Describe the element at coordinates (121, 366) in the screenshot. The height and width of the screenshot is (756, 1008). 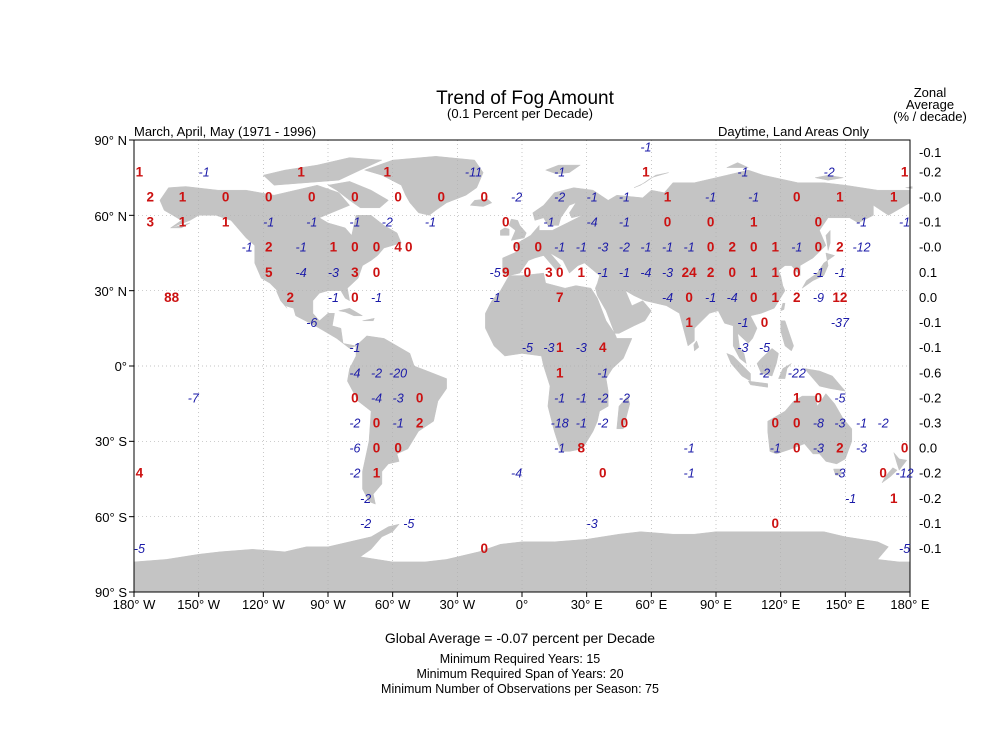
I see `latitude-label: 0°` at that location.